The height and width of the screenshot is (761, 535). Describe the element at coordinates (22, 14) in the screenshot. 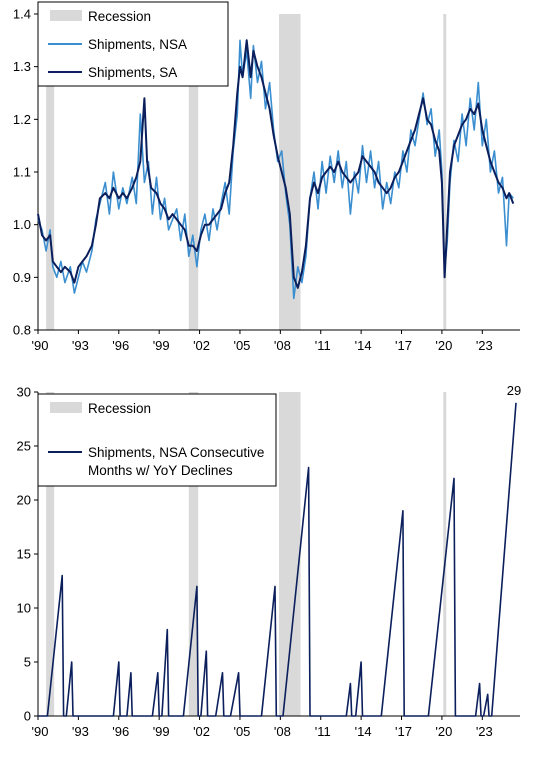

I see `y-tick-label: 1.4` at that location.